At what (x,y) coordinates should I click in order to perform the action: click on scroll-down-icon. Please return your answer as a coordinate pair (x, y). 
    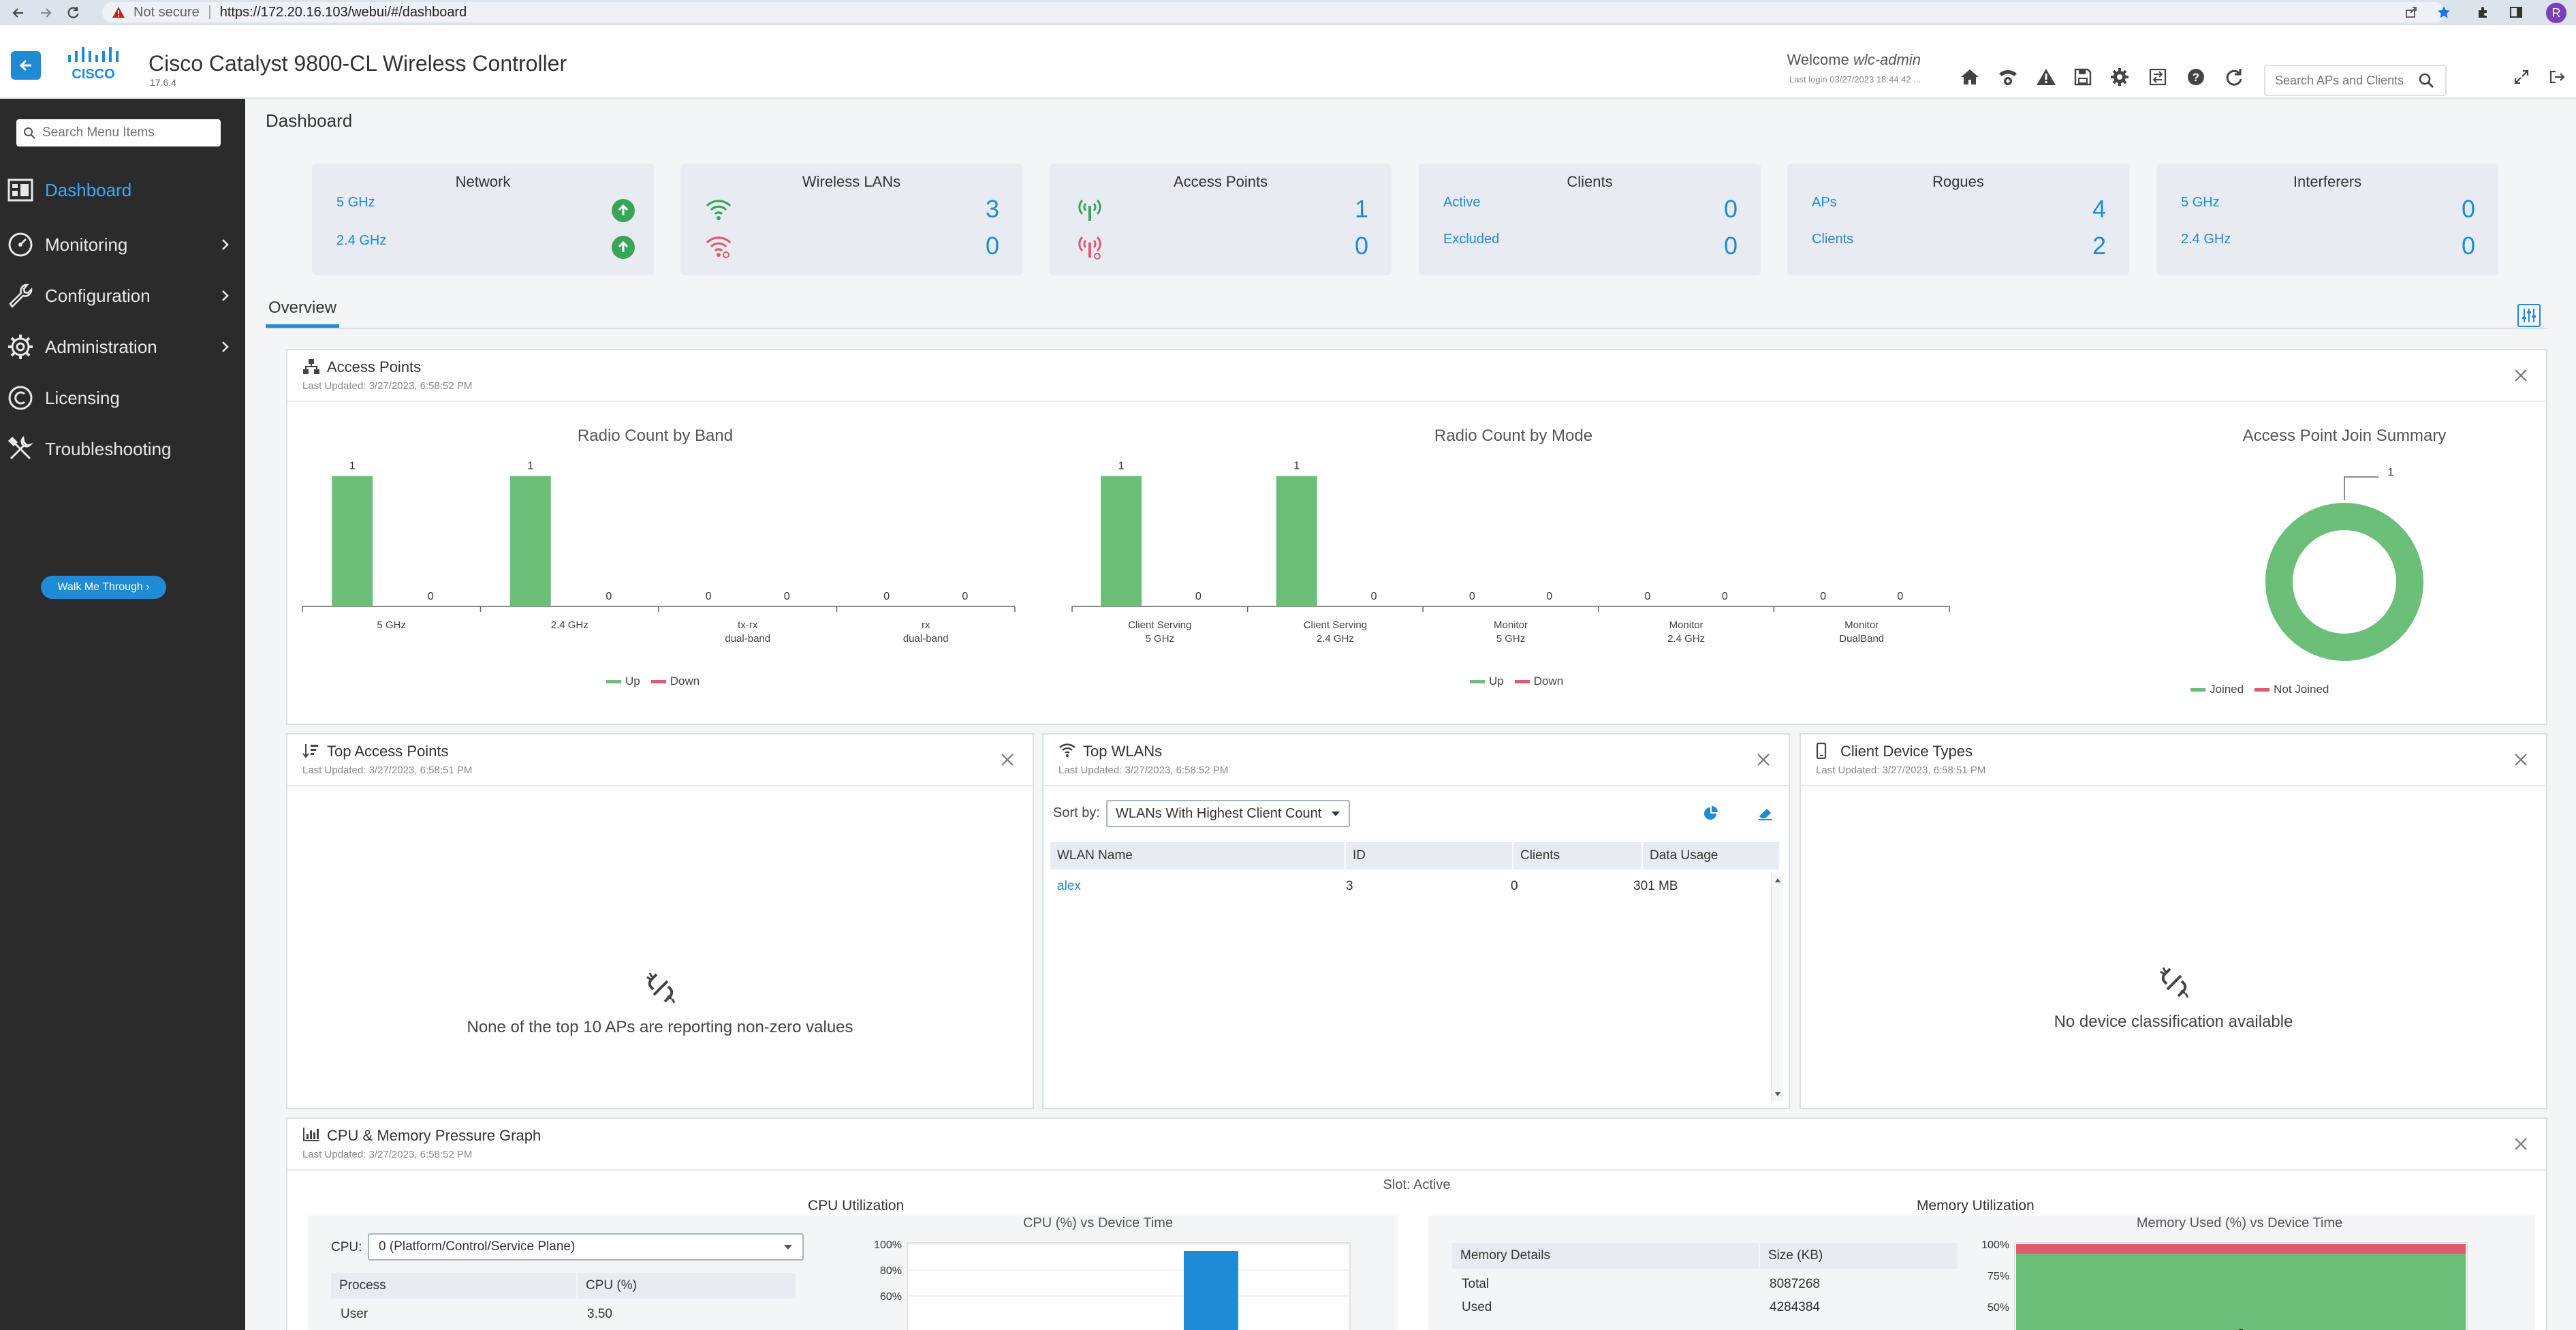
    Looking at the image, I should click on (1777, 1094).